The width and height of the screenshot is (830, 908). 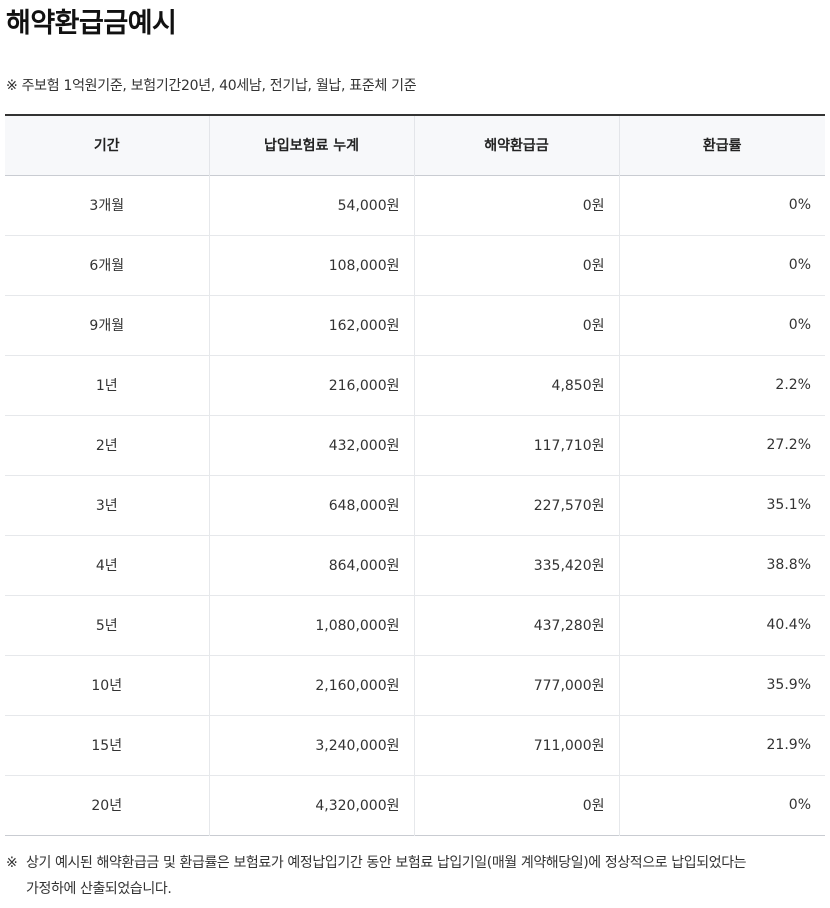 What do you see at coordinates (516, 445) in the screenshot?
I see `cell-refund: 117,710원` at bounding box center [516, 445].